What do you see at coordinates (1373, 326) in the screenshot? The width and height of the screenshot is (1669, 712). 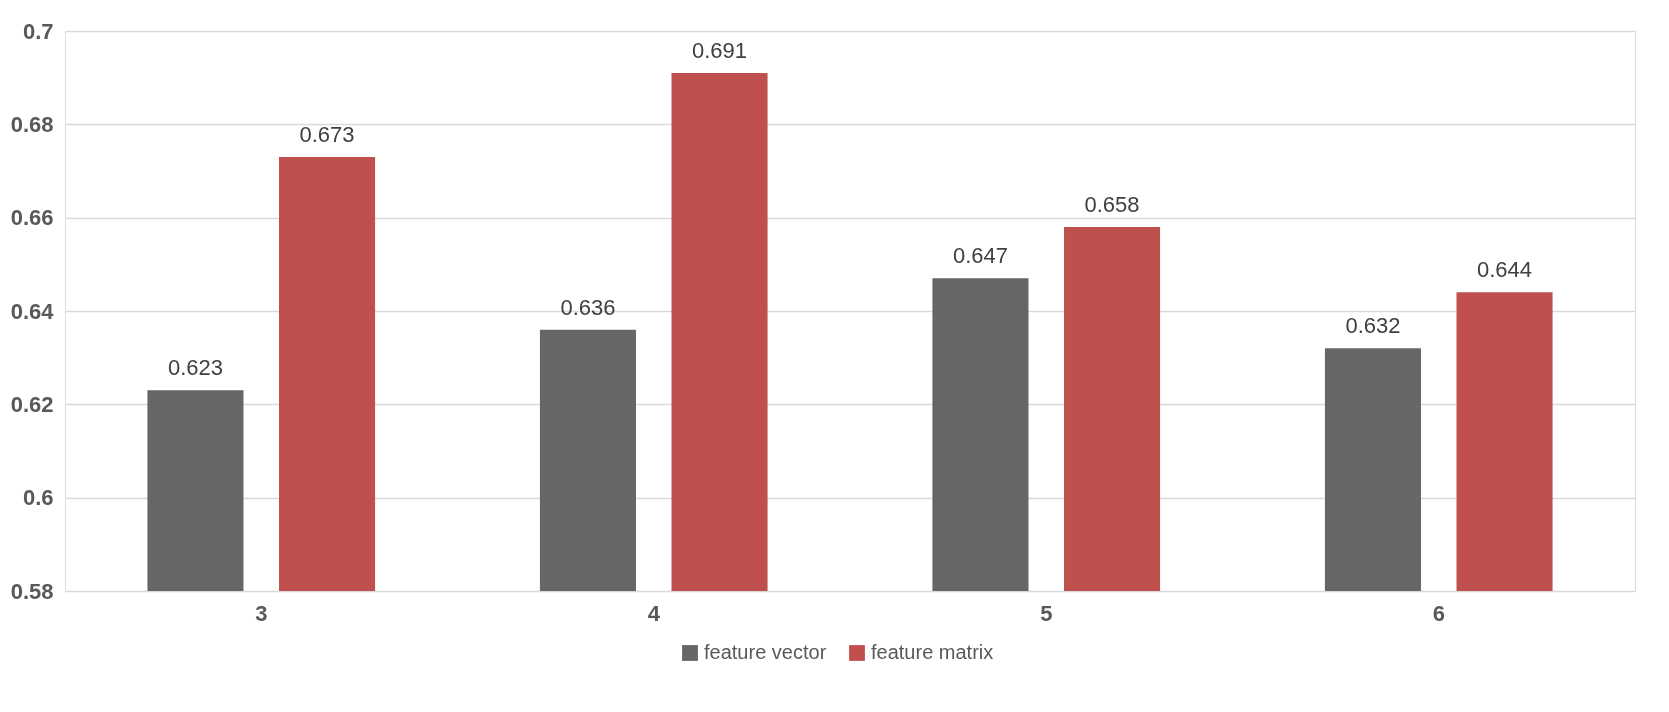 I see `data-label: 0.632` at bounding box center [1373, 326].